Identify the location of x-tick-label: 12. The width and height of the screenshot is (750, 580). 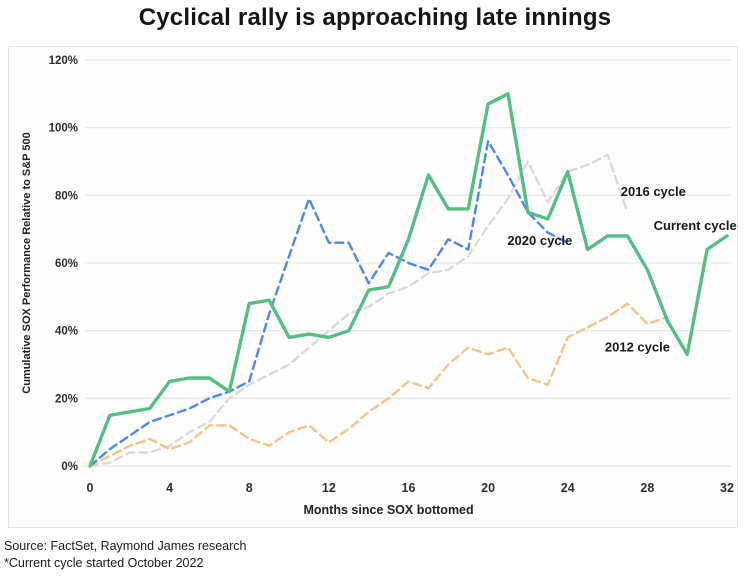
(329, 488).